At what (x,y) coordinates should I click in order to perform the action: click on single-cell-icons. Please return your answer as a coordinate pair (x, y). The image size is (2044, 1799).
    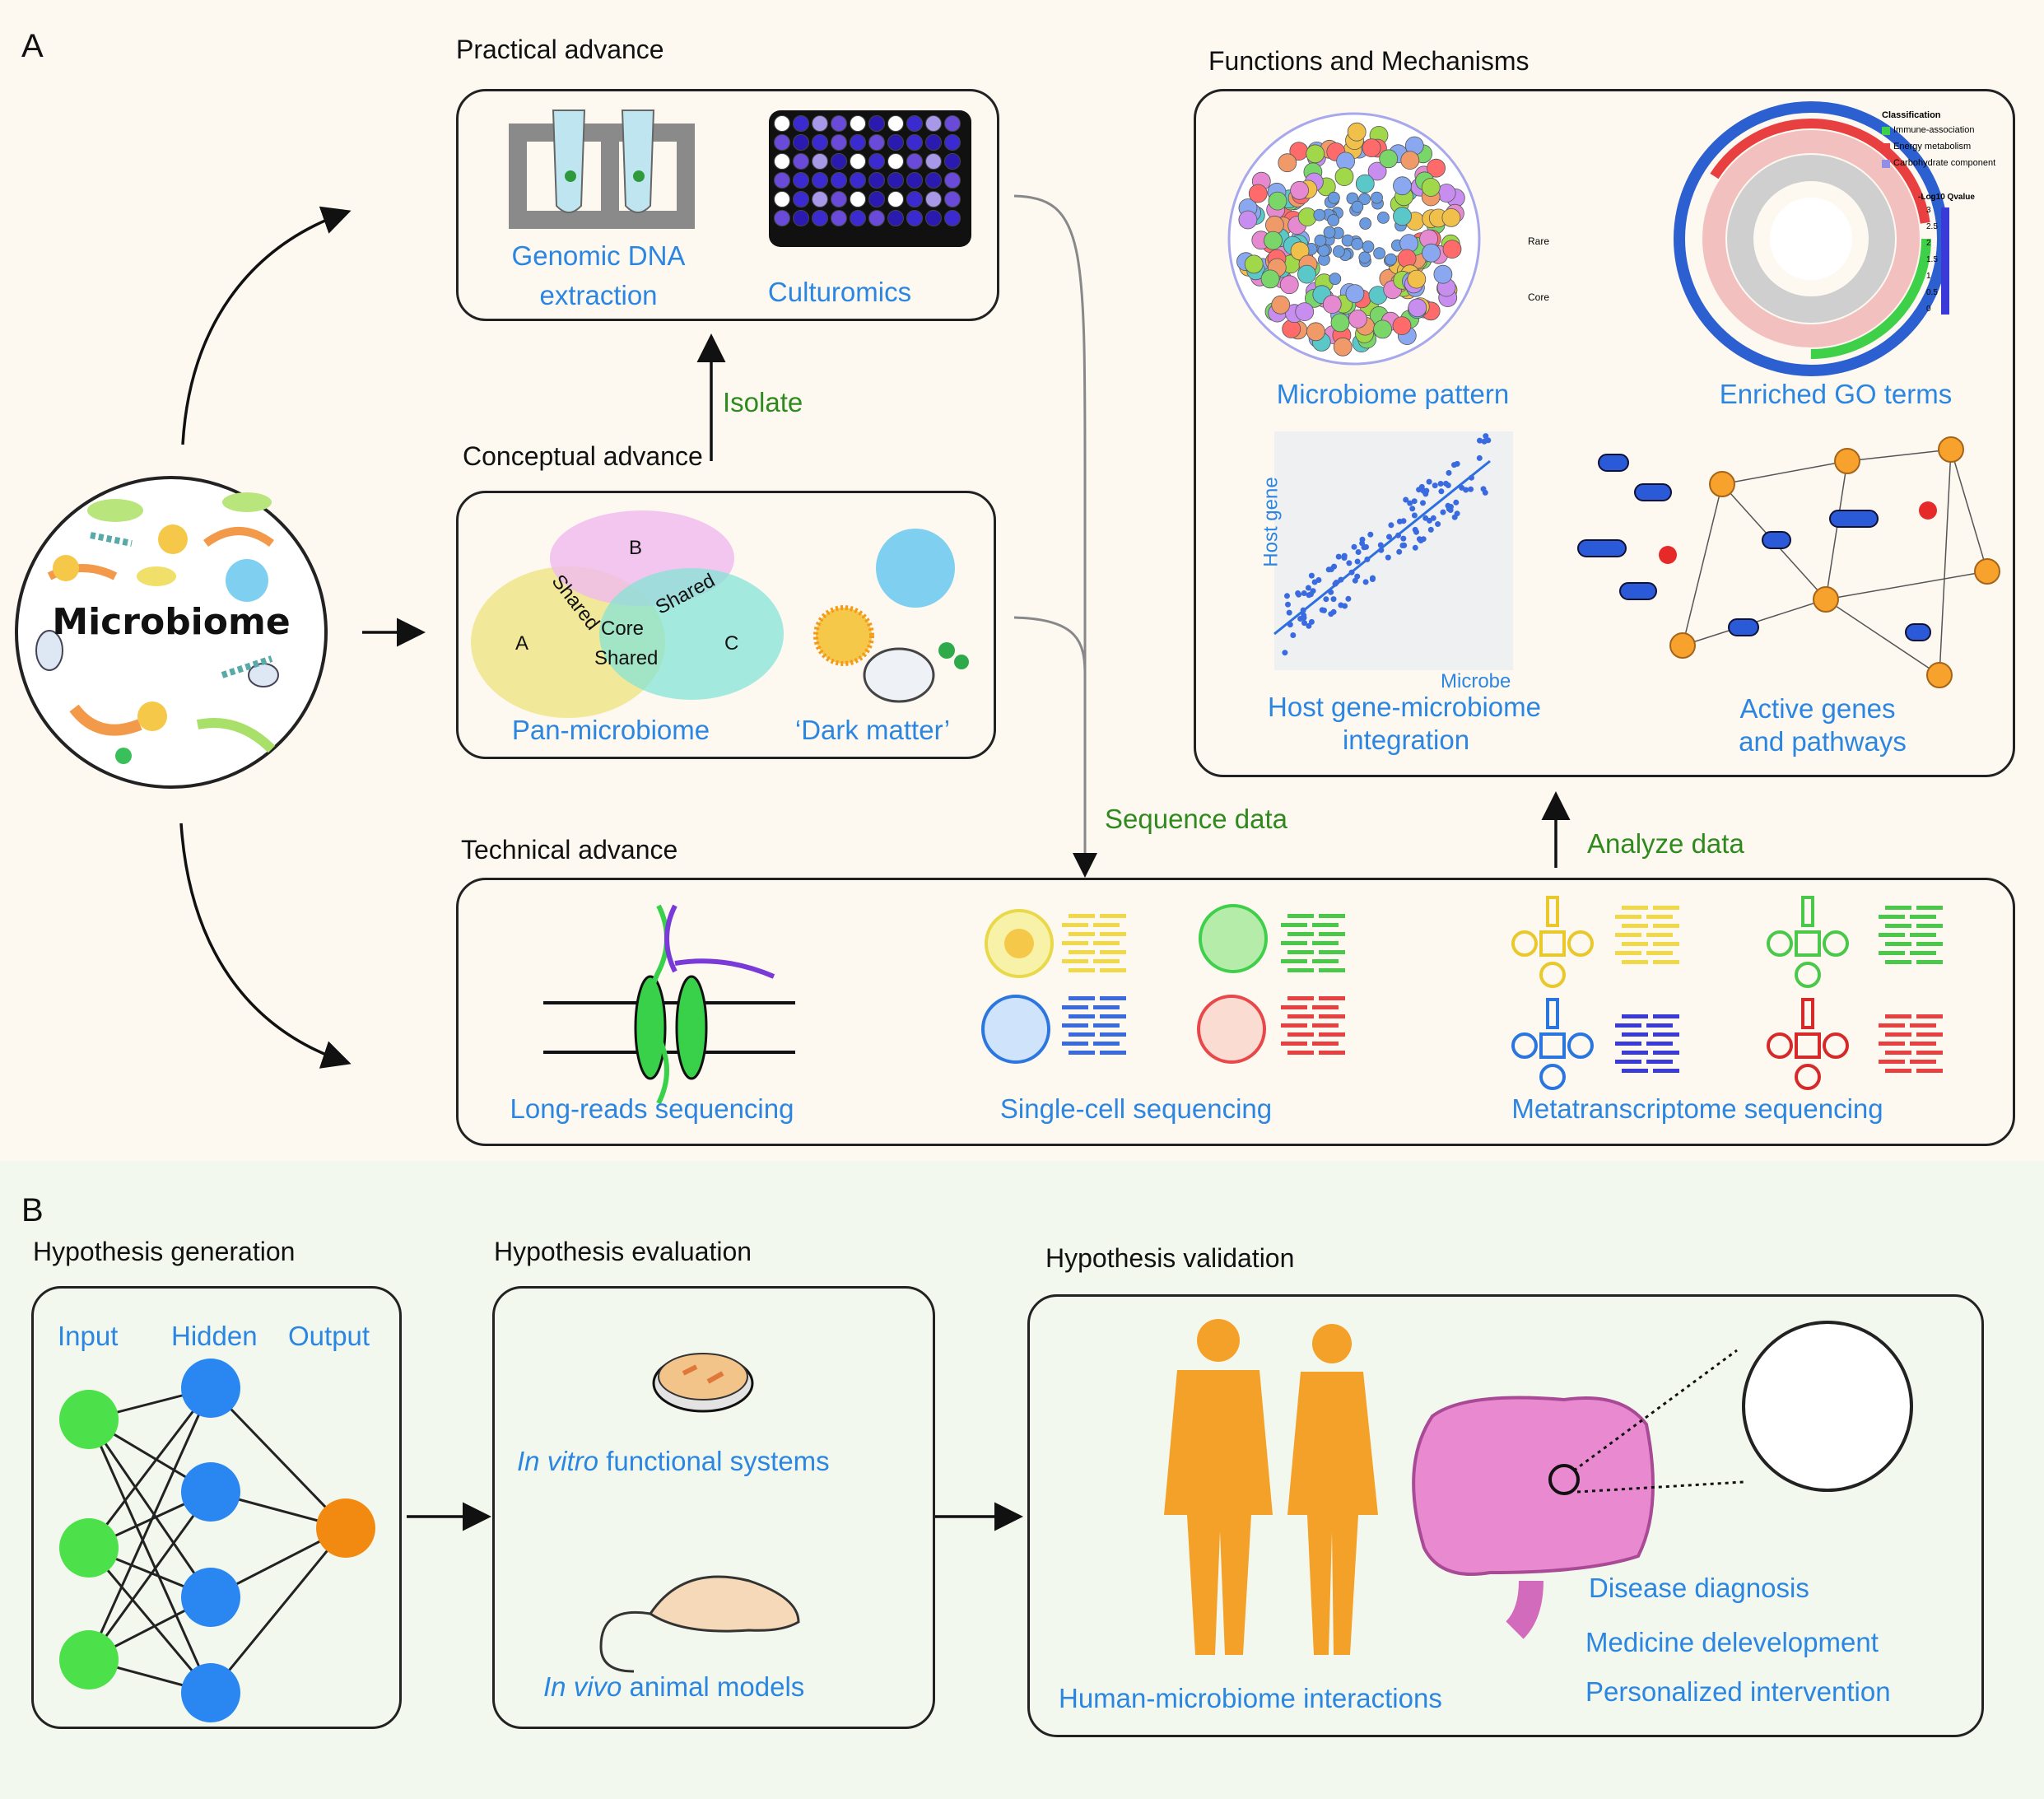
    Looking at the image, I should click on (1124, 984).